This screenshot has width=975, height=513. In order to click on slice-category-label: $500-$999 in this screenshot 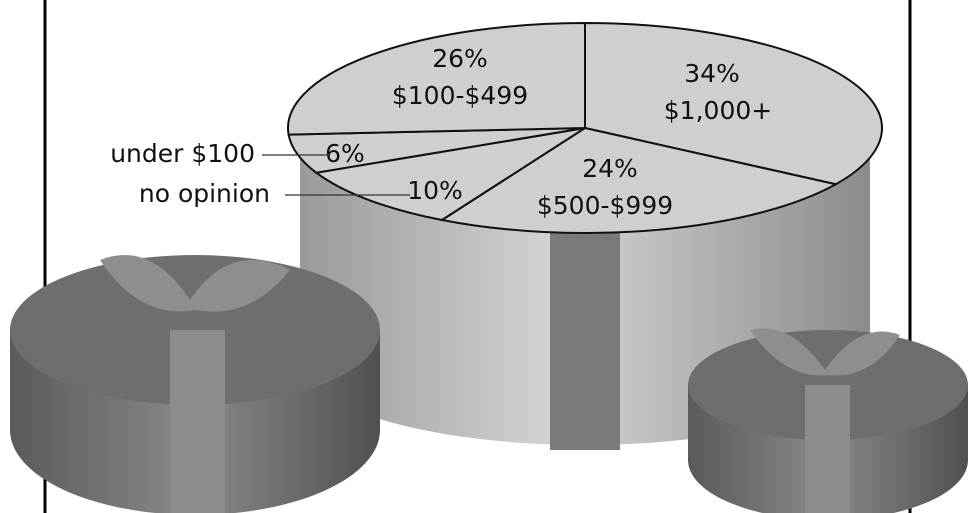, I will do `click(605, 205)`.